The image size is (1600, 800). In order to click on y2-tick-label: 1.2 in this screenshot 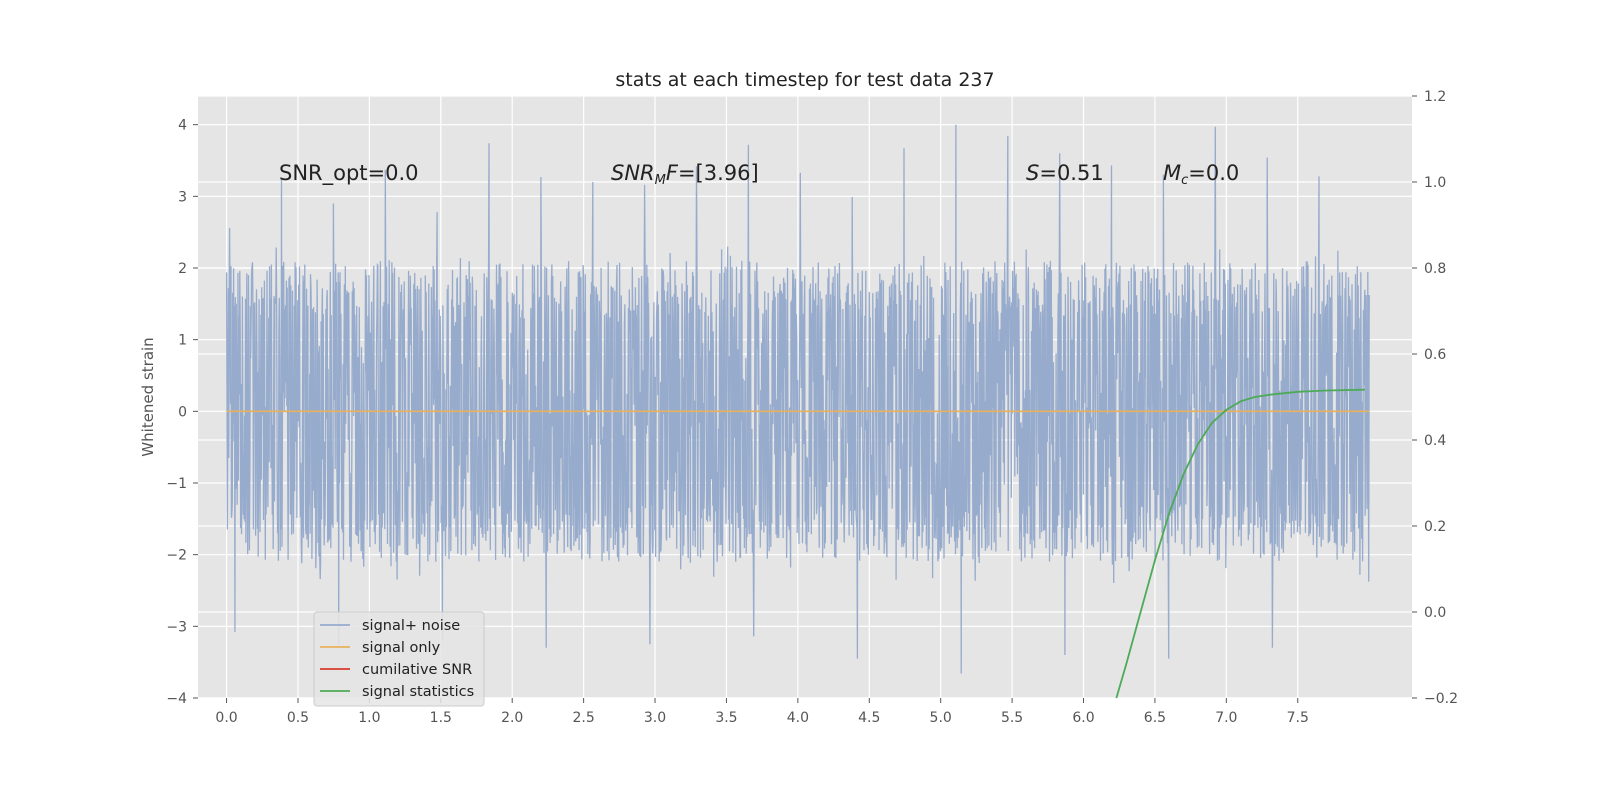, I will do `click(1435, 97)`.